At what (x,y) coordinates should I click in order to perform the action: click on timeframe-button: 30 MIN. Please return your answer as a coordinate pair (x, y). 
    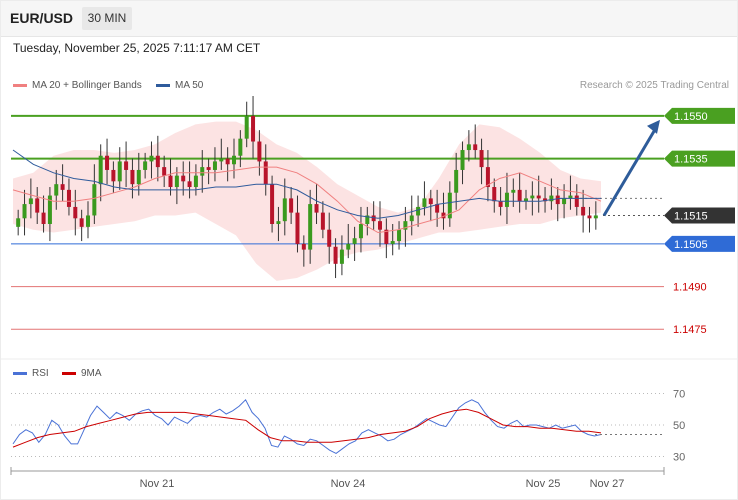
    Looking at the image, I should click on (107, 18).